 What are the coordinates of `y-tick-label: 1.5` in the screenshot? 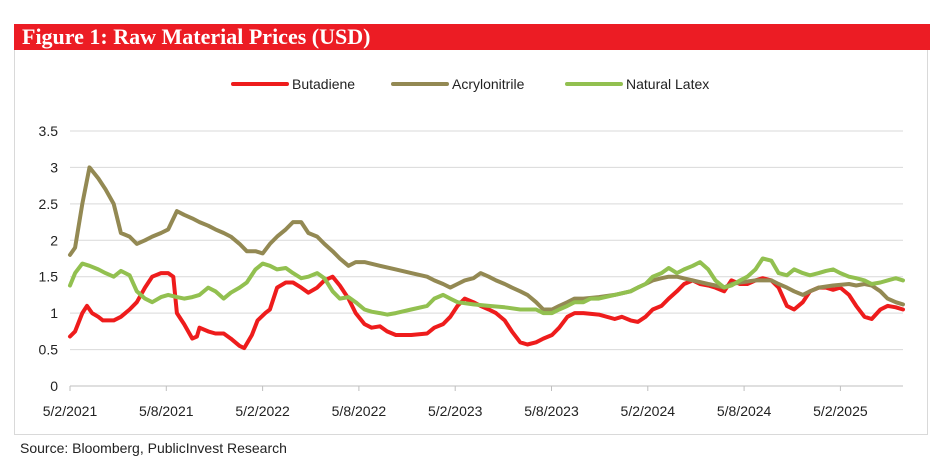 It's located at (49, 277).